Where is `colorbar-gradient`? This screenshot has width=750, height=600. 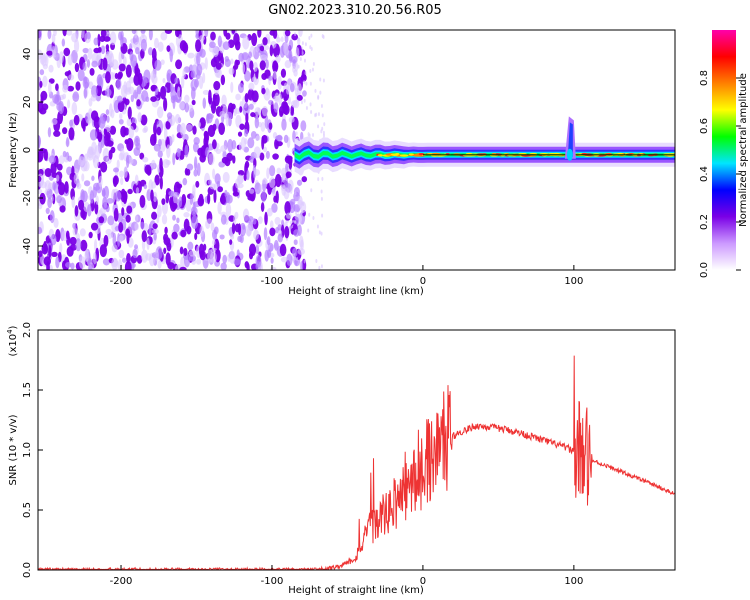
colorbar-gradient is located at coordinates (724, 150).